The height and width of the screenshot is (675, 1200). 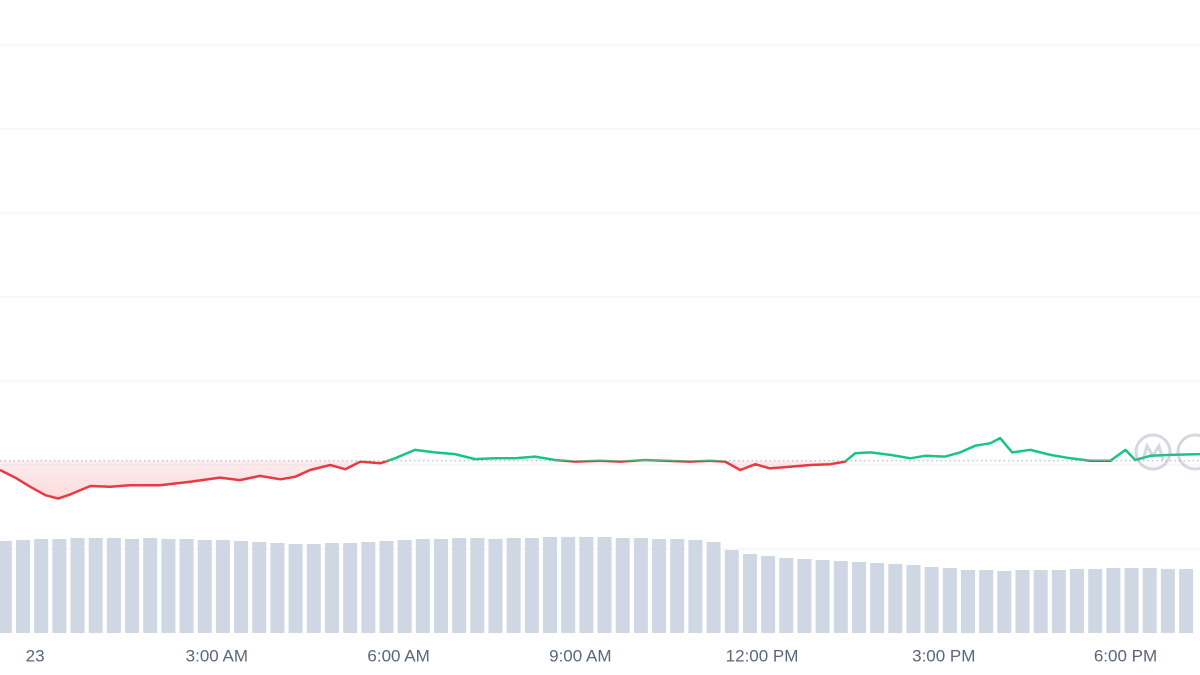 I want to click on x-tick-label: 6:00 AM, so click(x=398, y=655).